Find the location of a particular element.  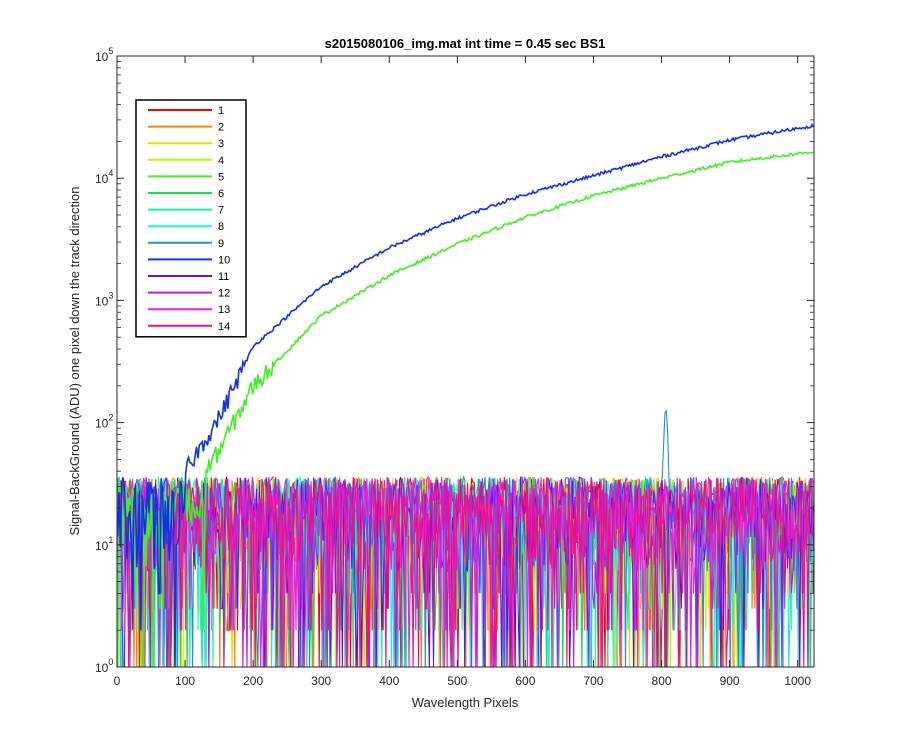

x-tick-label: 500 is located at coordinates (457, 681).